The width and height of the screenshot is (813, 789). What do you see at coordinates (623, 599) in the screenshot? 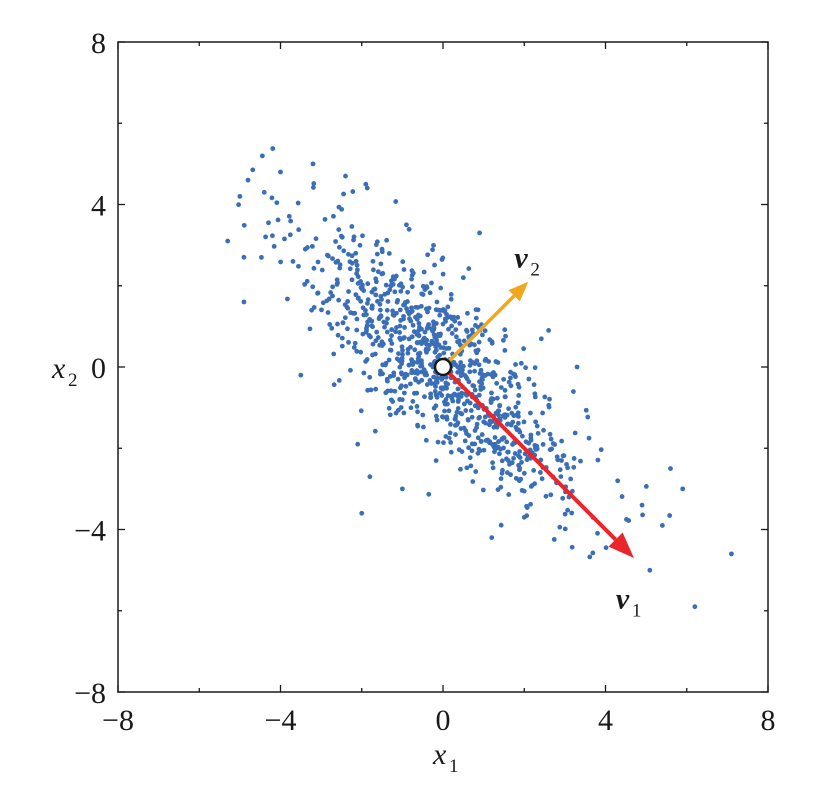
I see `vector-label-1: v` at bounding box center [623, 599].